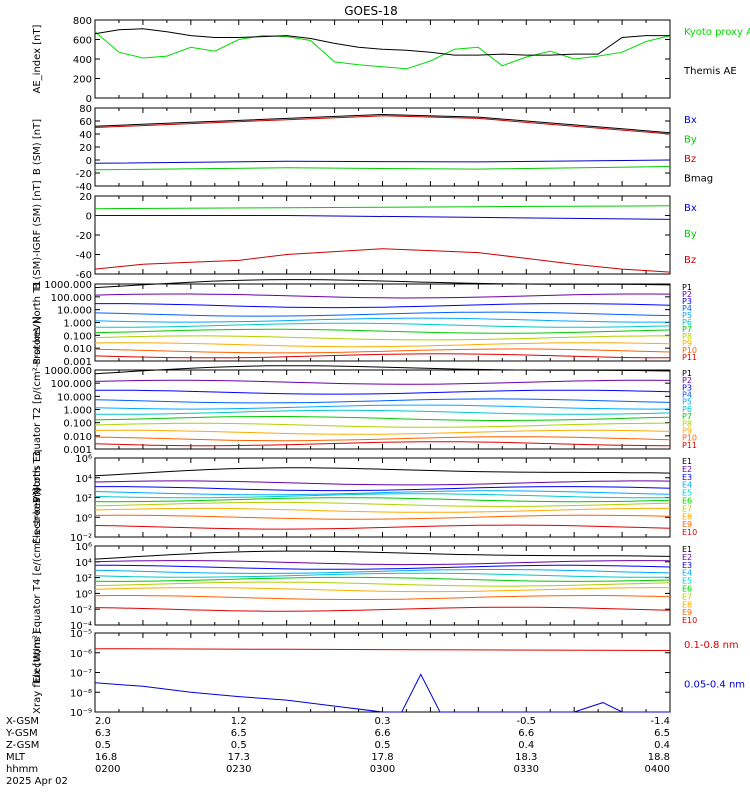  Describe the element at coordinates (714, 685) in the screenshot. I see `legend-entry: 0.05-0.4 nm` at that location.